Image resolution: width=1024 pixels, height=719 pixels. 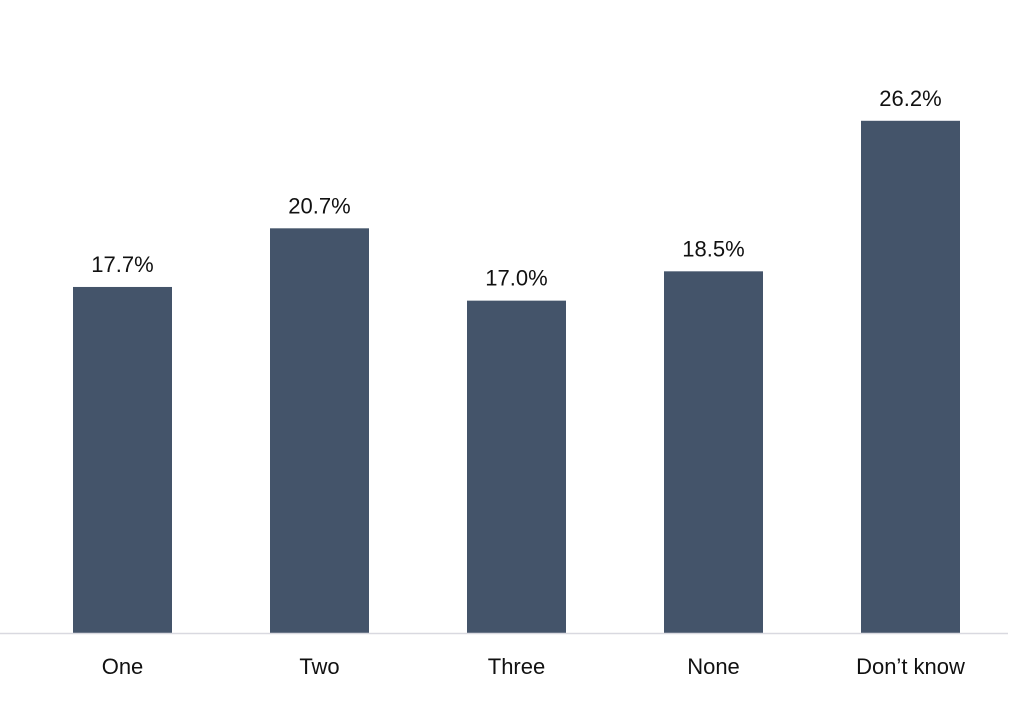 I want to click on category-label: One, so click(x=123, y=666).